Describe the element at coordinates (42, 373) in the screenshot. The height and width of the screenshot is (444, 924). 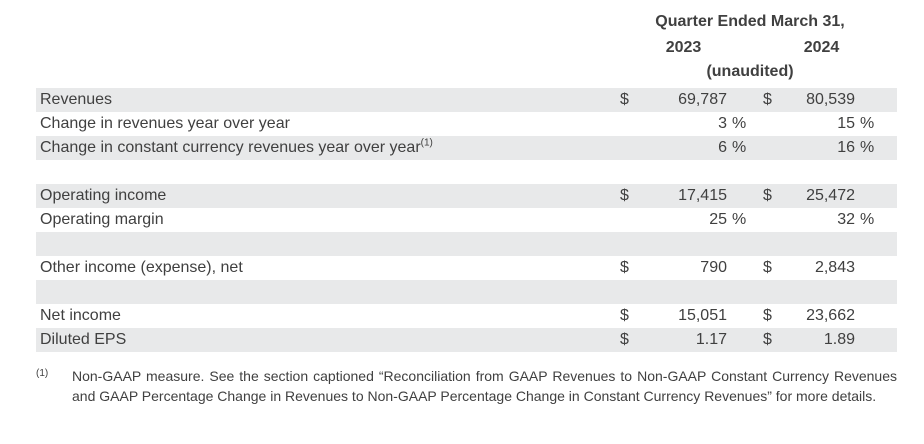
I see `footnote-marker: (1)` at that location.